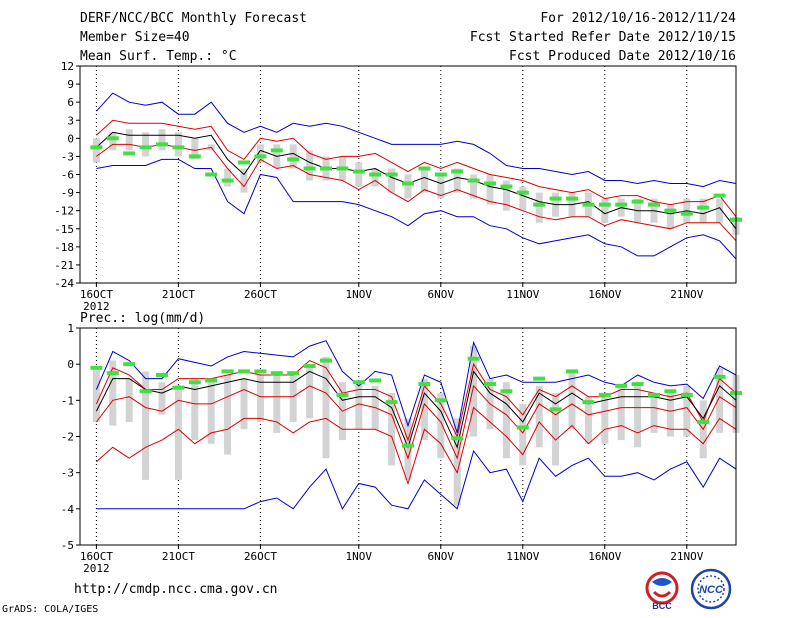 The image size is (800, 618). What do you see at coordinates (135, 37) in the screenshot?
I see `member-size: Member Size=40` at bounding box center [135, 37].